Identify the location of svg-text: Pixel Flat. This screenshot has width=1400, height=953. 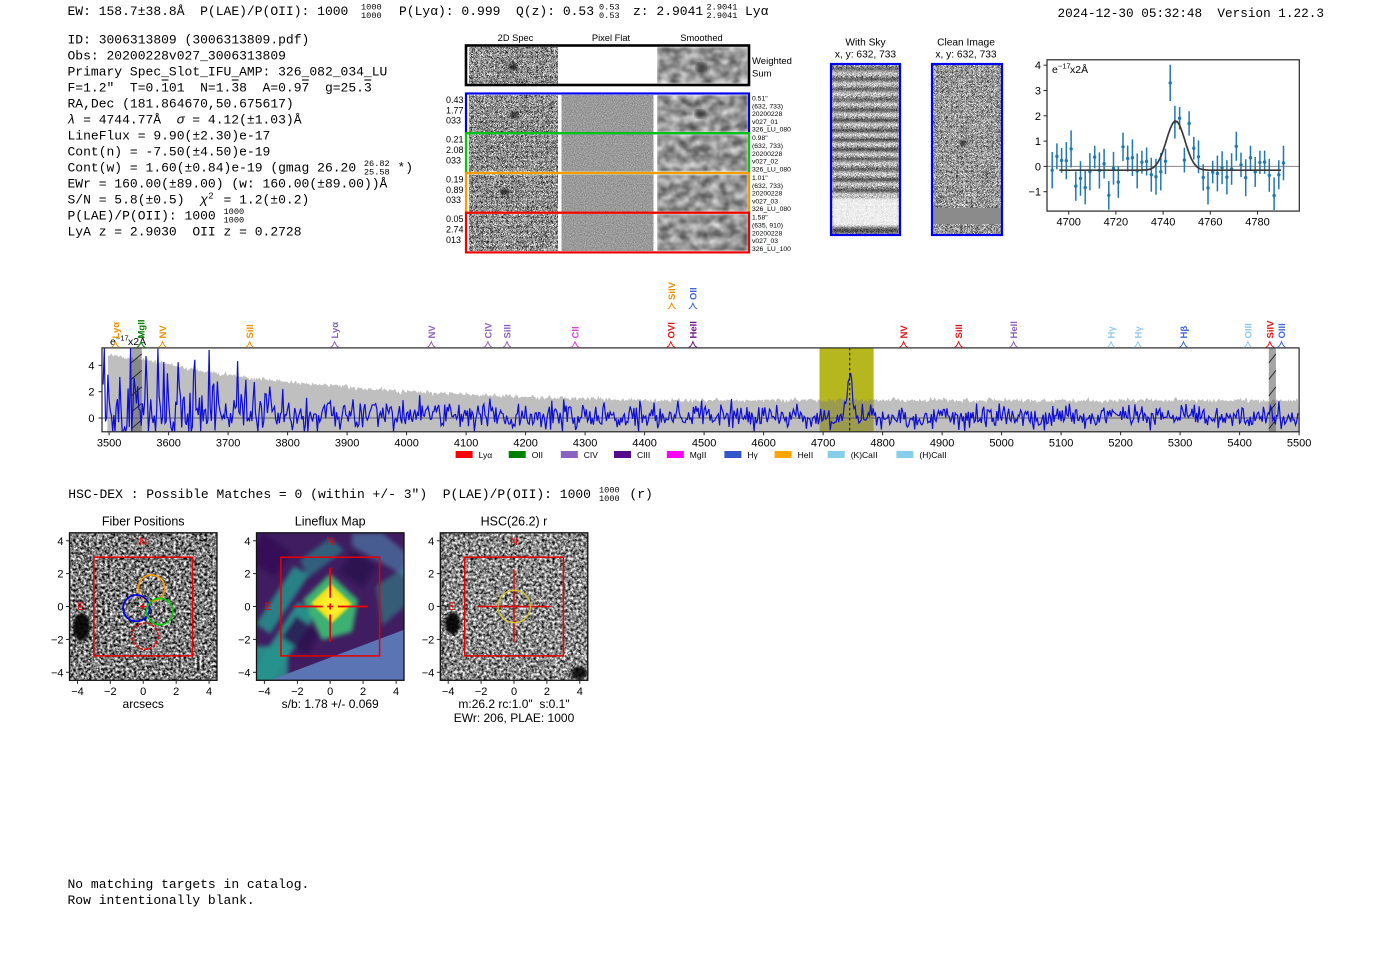
(611, 38).